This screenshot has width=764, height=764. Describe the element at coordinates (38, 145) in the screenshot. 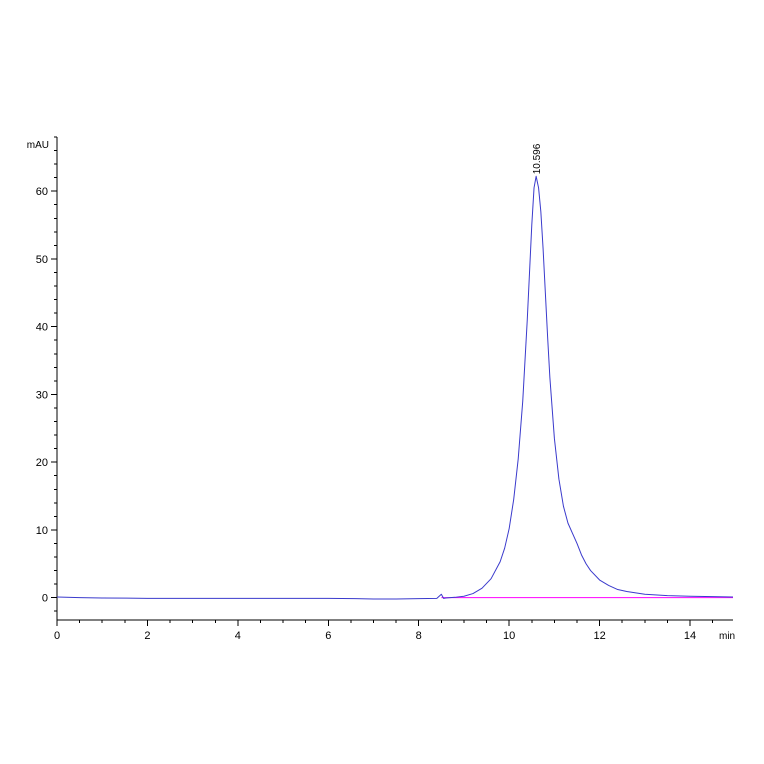

I see `y-unit-label: mAU` at that location.